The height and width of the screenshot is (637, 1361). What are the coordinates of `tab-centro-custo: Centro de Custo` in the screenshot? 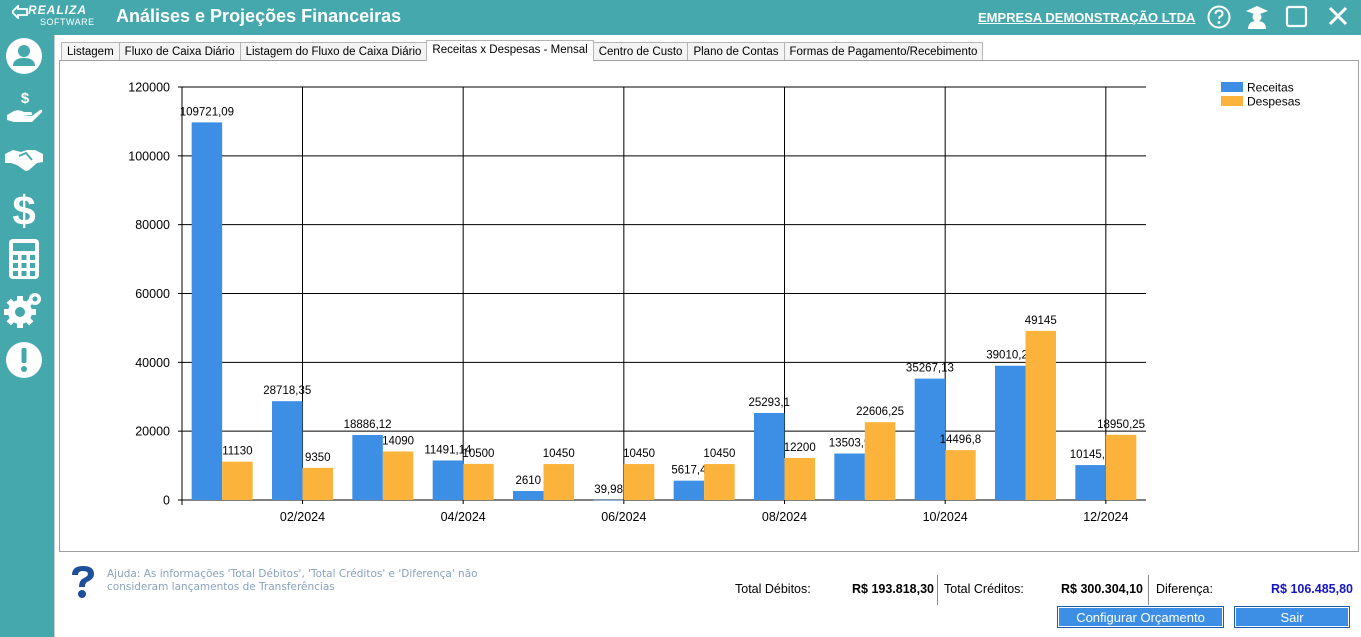 It's located at (640, 51).